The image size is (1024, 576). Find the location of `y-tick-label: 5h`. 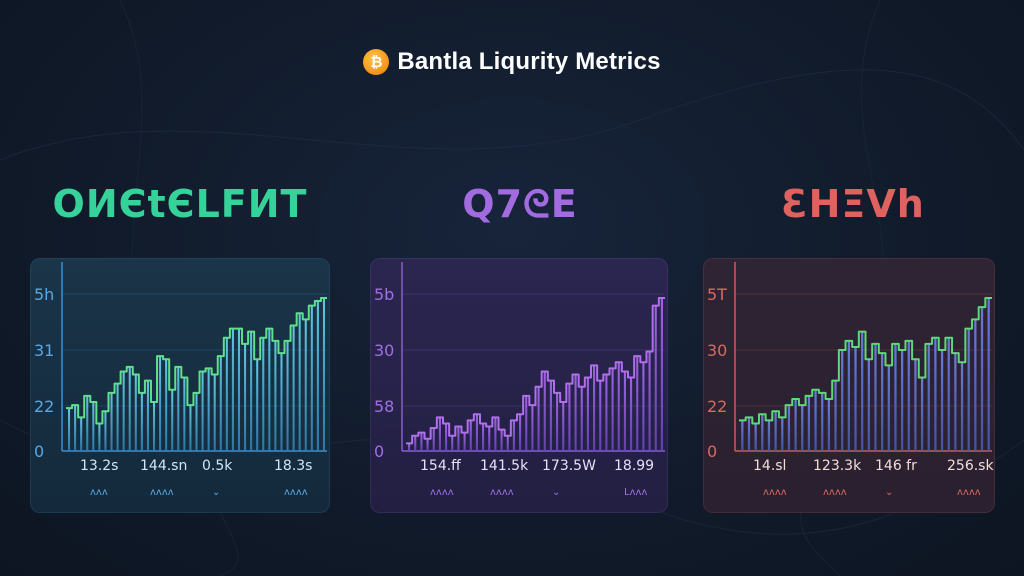

y-tick-label: 5h is located at coordinates (44, 294).